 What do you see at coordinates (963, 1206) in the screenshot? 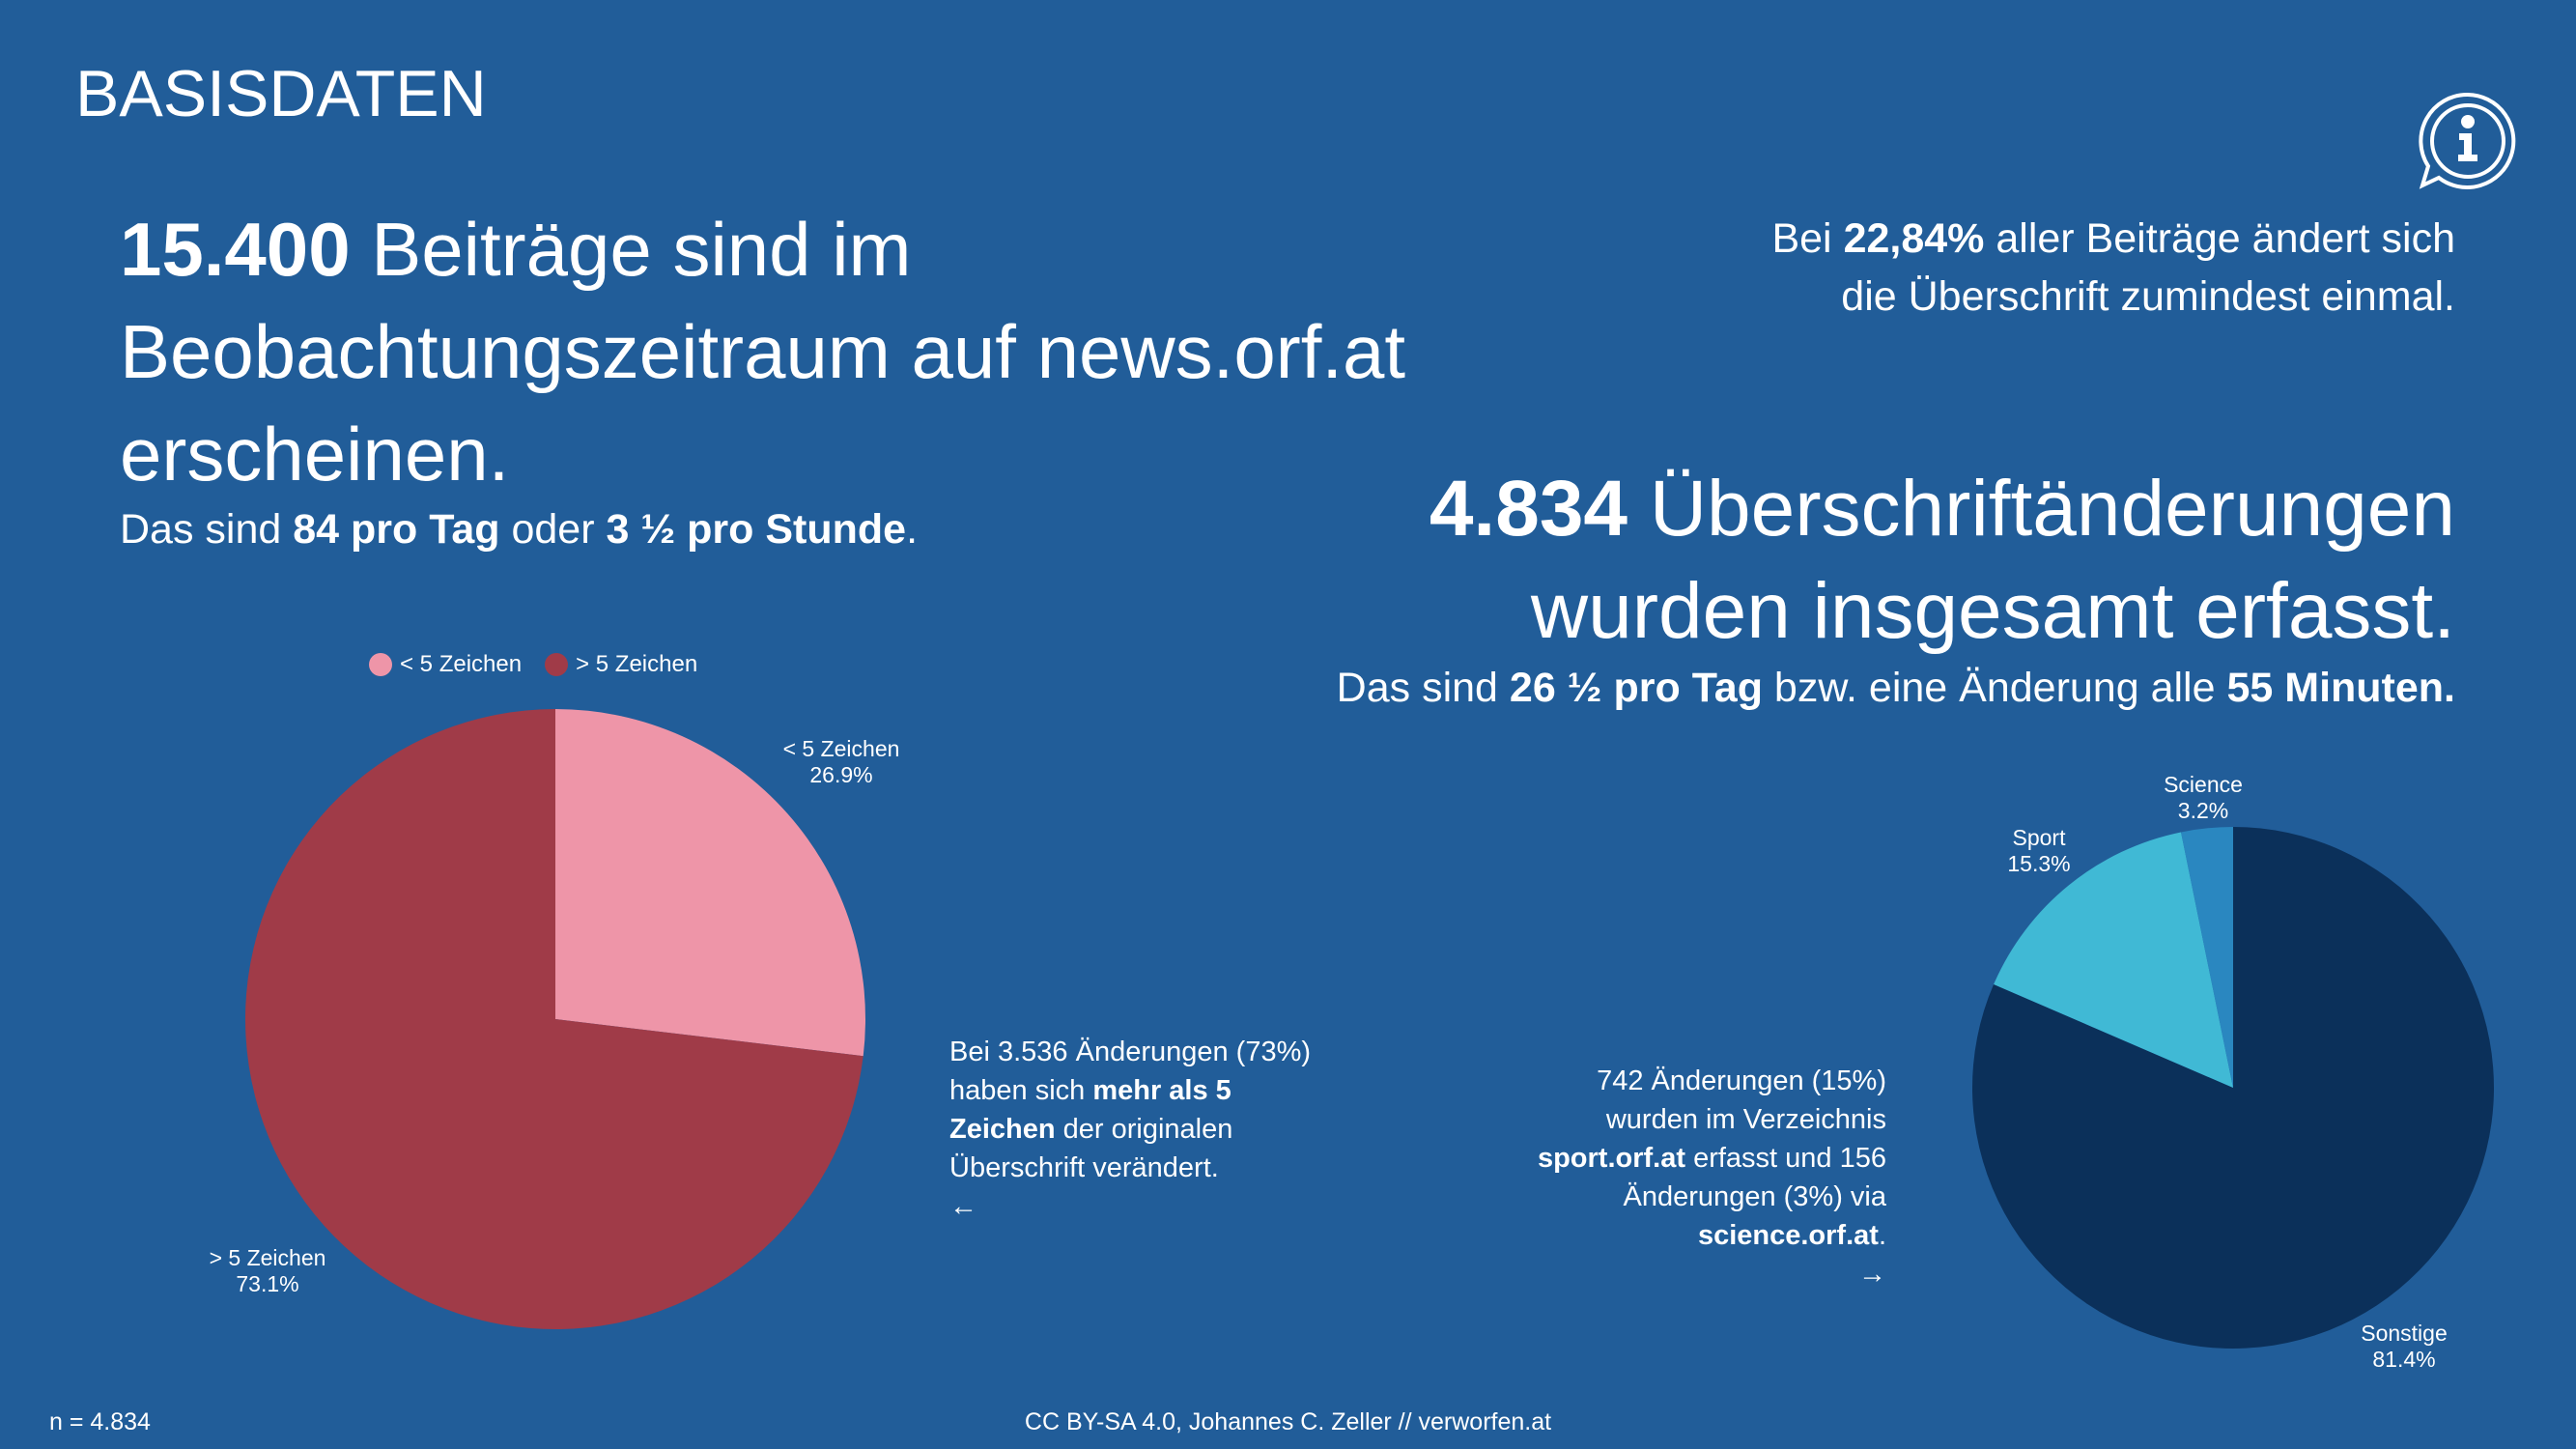
I see `arrow-left-icon: ←` at bounding box center [963, 1206].